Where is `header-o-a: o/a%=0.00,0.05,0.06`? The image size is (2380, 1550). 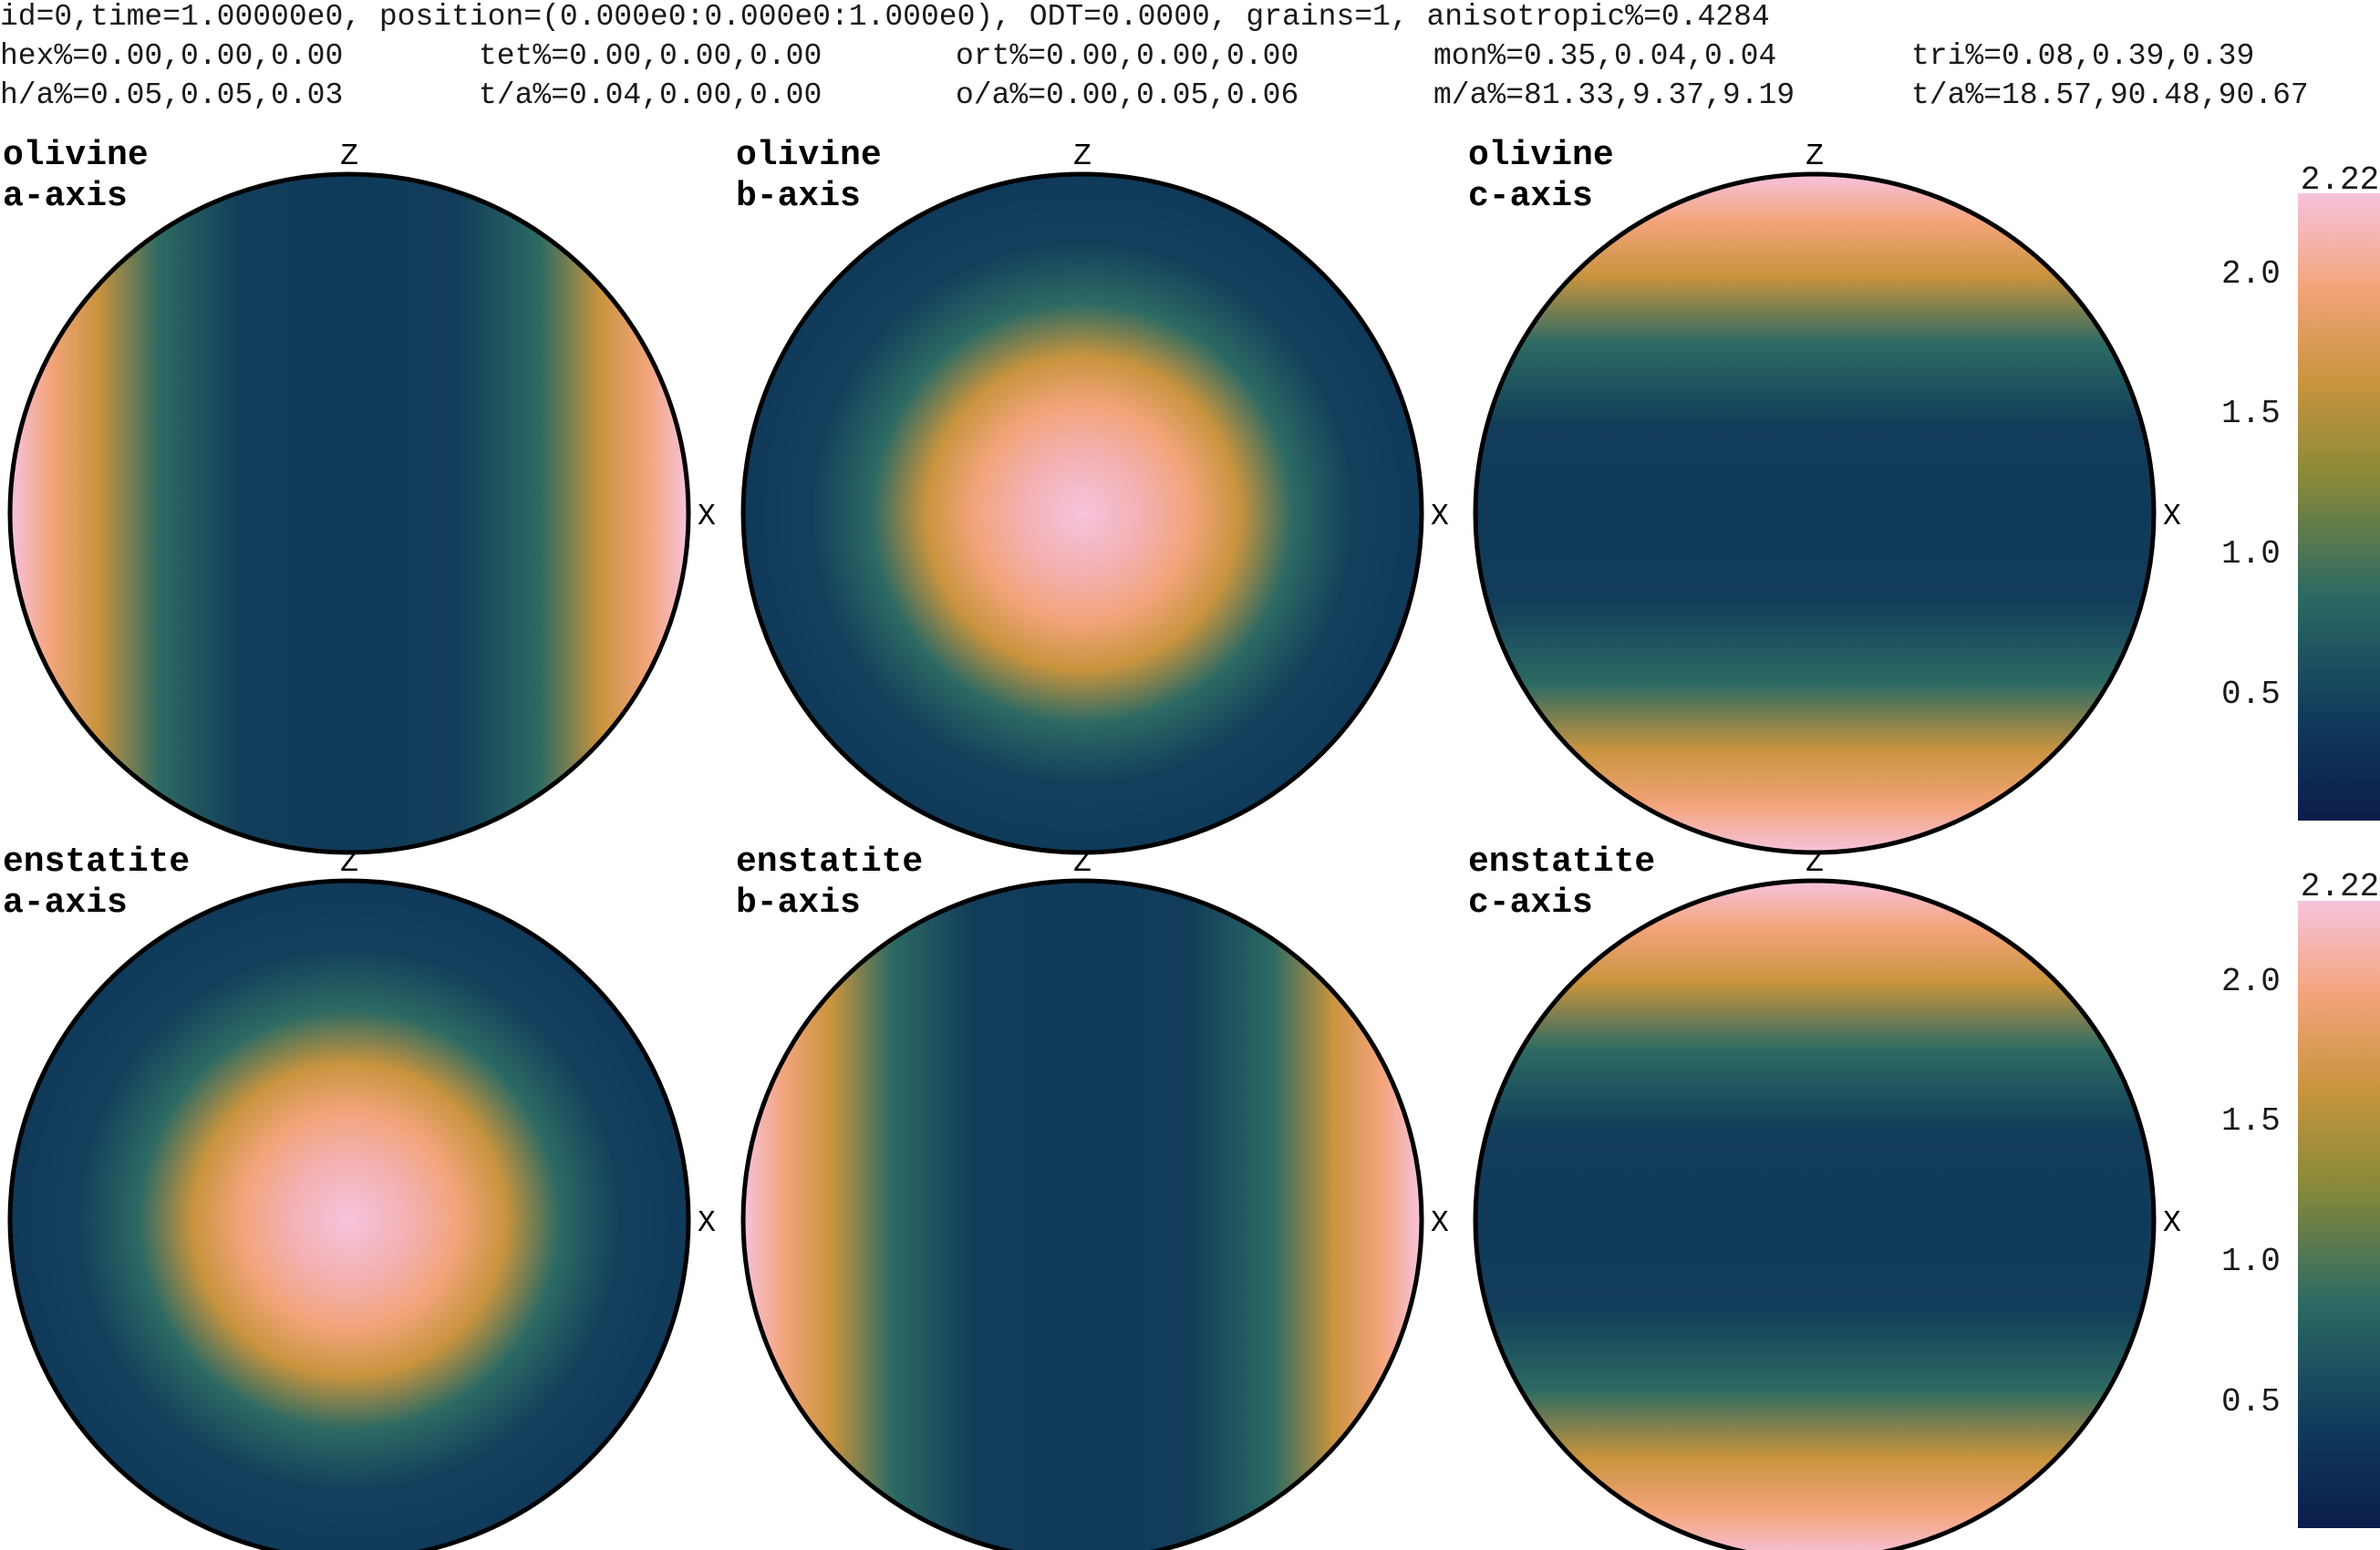 header-o-a: o/a%=0.00,0.05,0.06 is located at coordinates (1128, 95).